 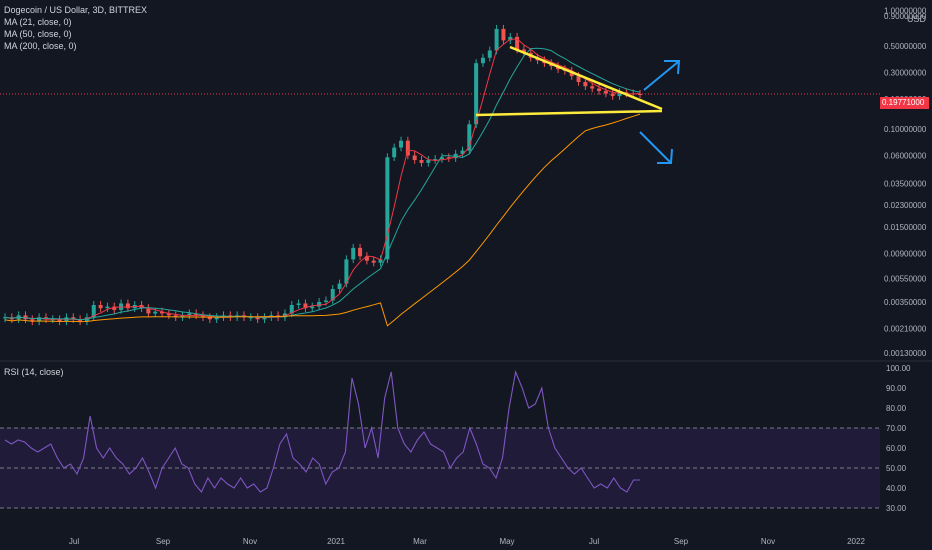 I want to click on rsi-zone, so click(x=440, y=468).